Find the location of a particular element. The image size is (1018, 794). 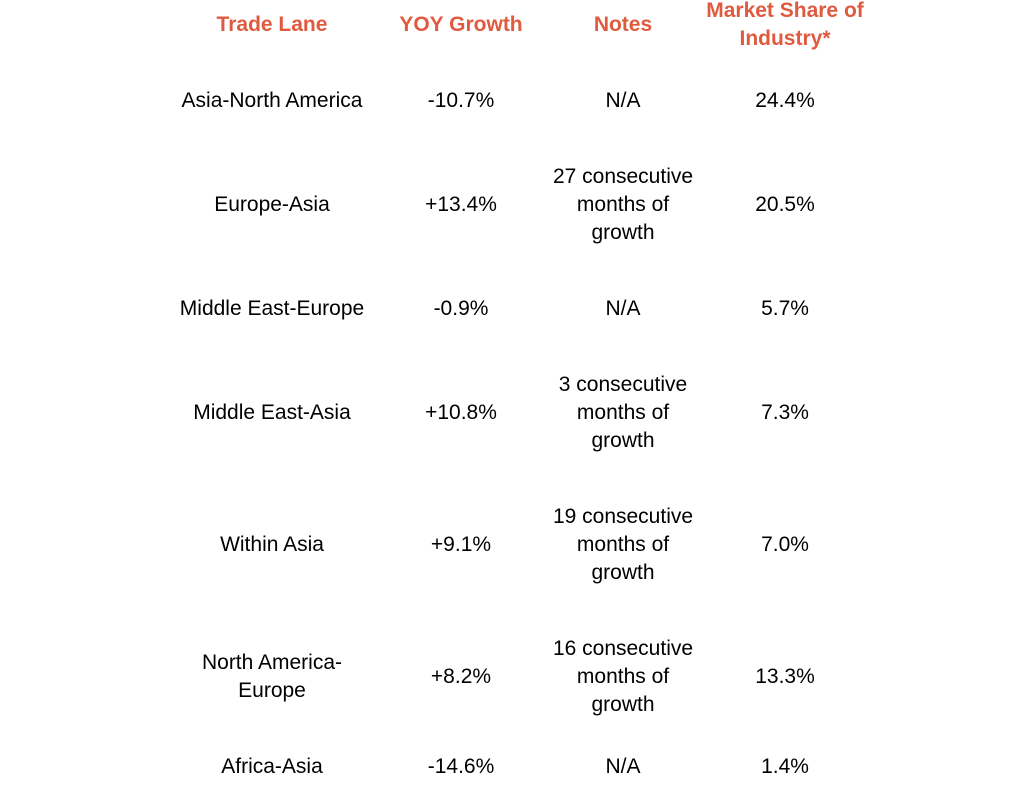

cell-yoy: -10.7% is located at coordinates (461, 100).